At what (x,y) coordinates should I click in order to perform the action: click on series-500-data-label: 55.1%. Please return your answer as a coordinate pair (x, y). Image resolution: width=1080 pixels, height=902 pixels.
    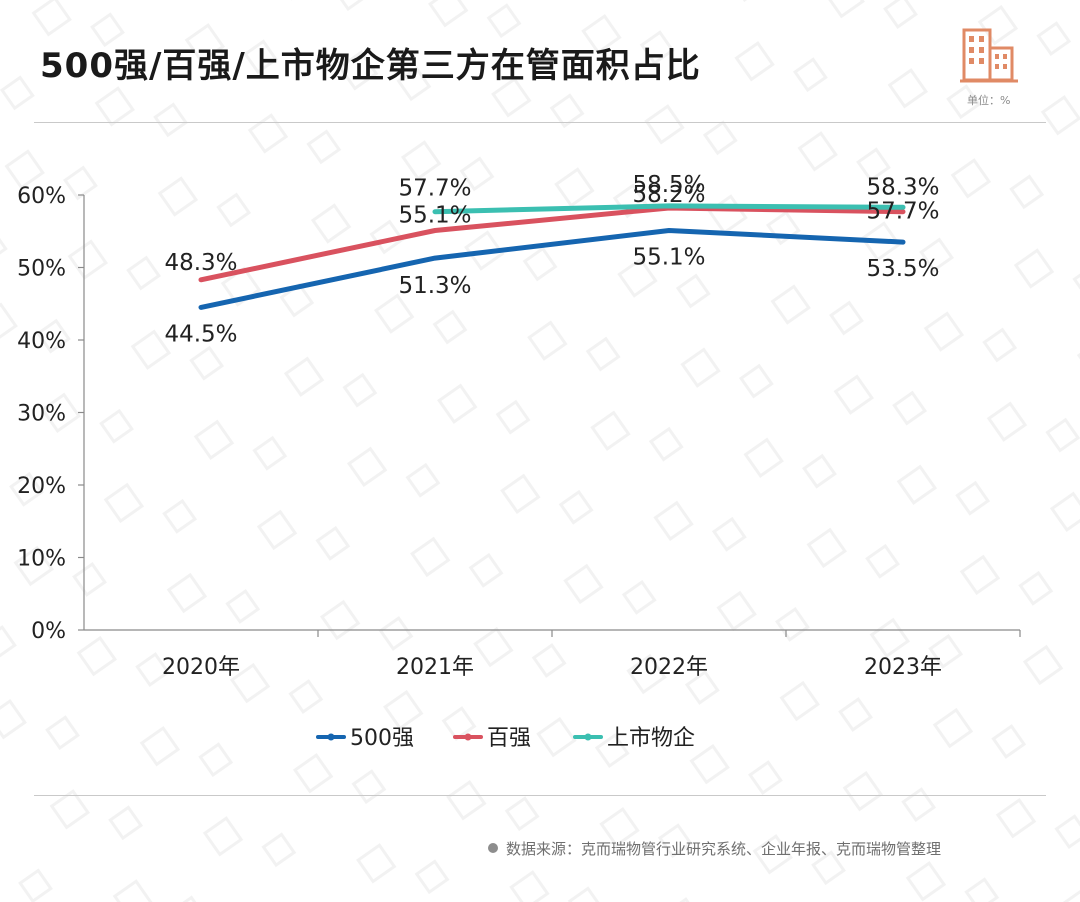
    Looking at the image, I should click on (668, 258).